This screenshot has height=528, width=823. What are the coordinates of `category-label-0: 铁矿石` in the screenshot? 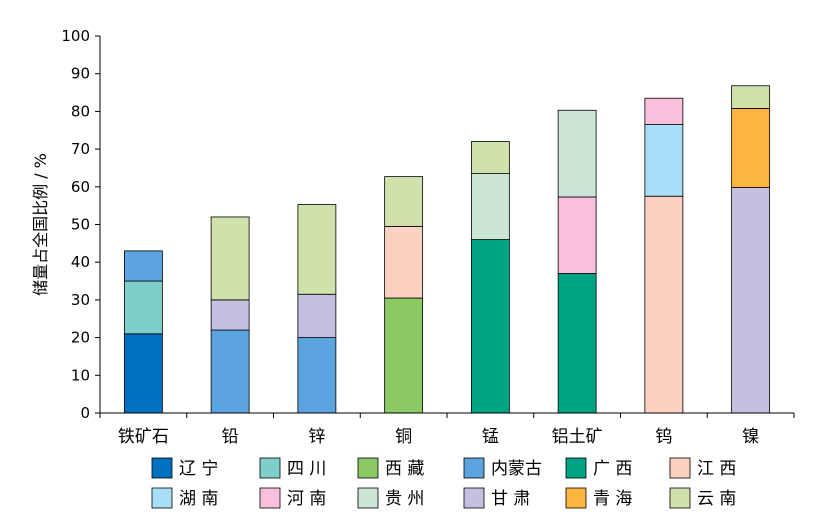 It's located at (143, 437).